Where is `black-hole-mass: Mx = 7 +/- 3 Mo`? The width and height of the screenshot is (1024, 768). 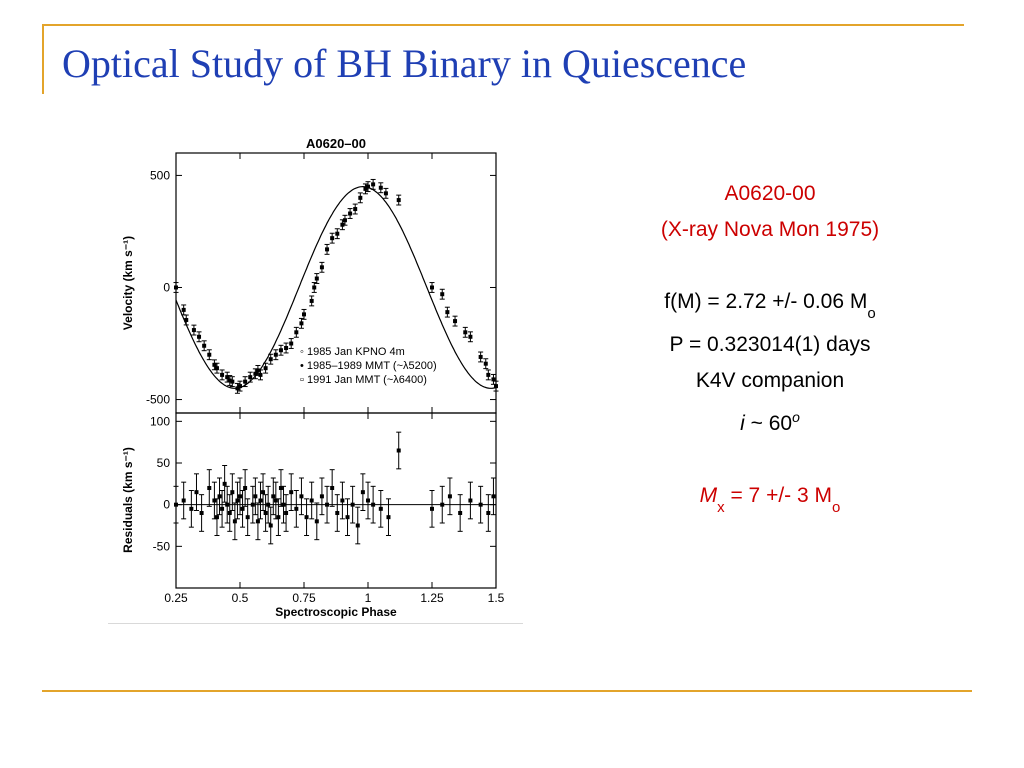
black-hole-mass: Mx = 7 +/- 3 Mo is located at coordinates (770, 499).